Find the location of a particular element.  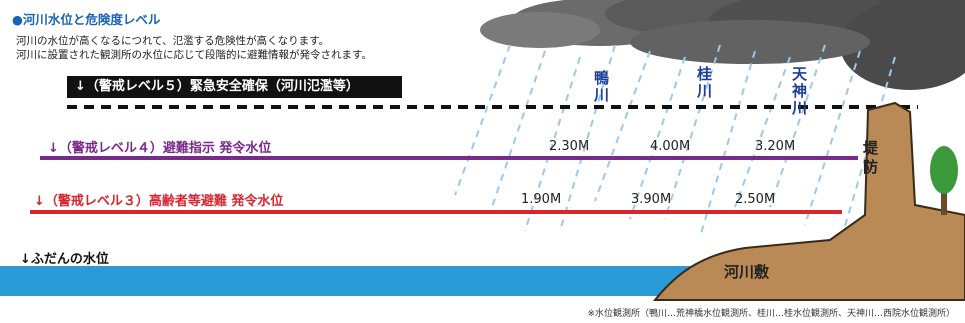

river-name-tenjingawa: 天神川 is located at coordinates (799, 91).